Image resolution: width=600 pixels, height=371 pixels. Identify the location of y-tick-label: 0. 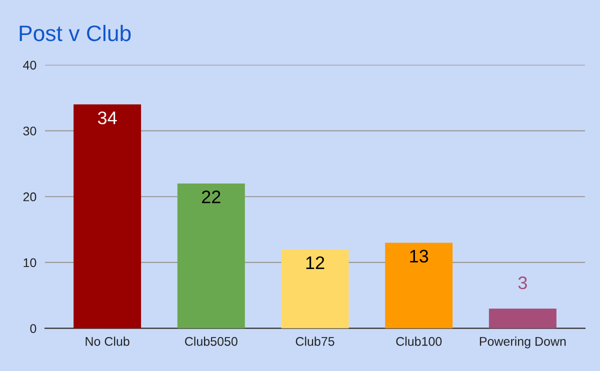
(33, 328).